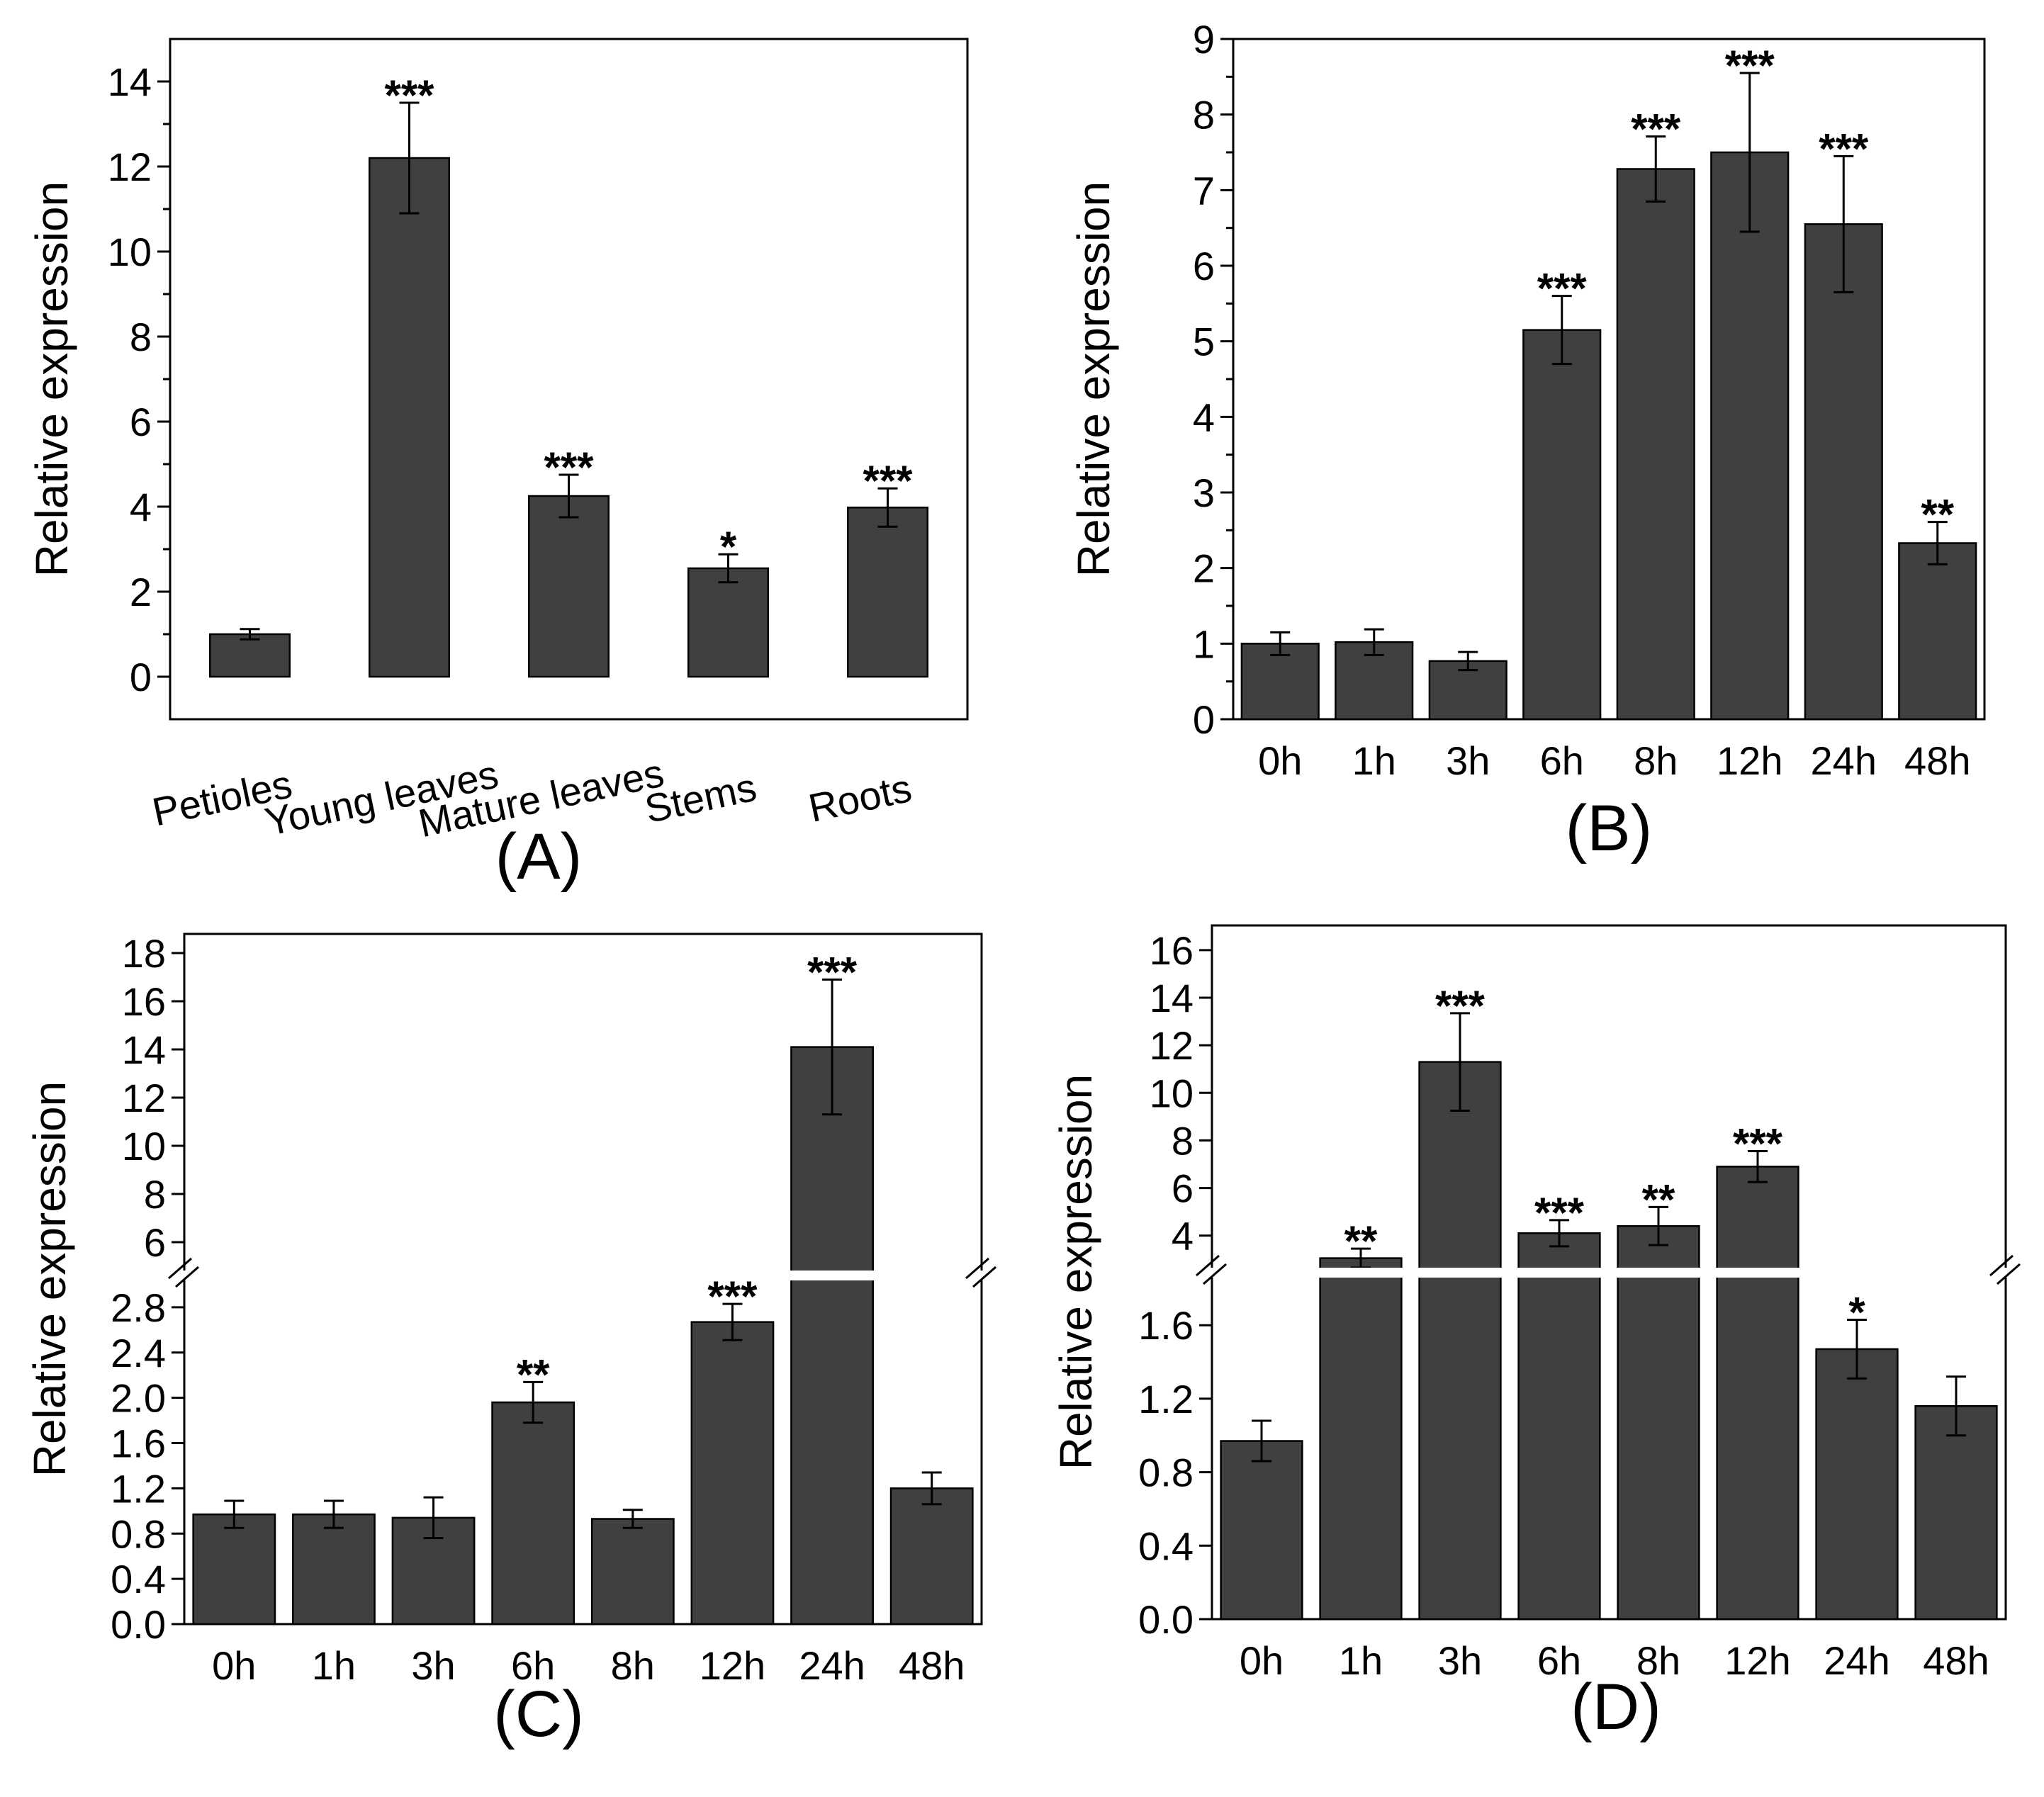 This screenshot has width=2044, height=1797. Describe the element at coordinates (1204, 39) in the screenshot. I see `y-tick-label: 9` at that location.